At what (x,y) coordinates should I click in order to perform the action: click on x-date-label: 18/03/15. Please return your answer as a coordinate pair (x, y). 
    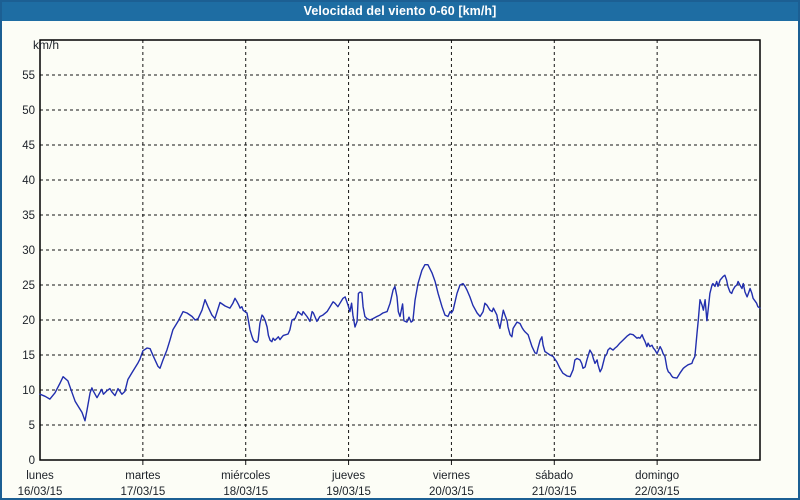
    Looking at the image, I should click on (245, 492).